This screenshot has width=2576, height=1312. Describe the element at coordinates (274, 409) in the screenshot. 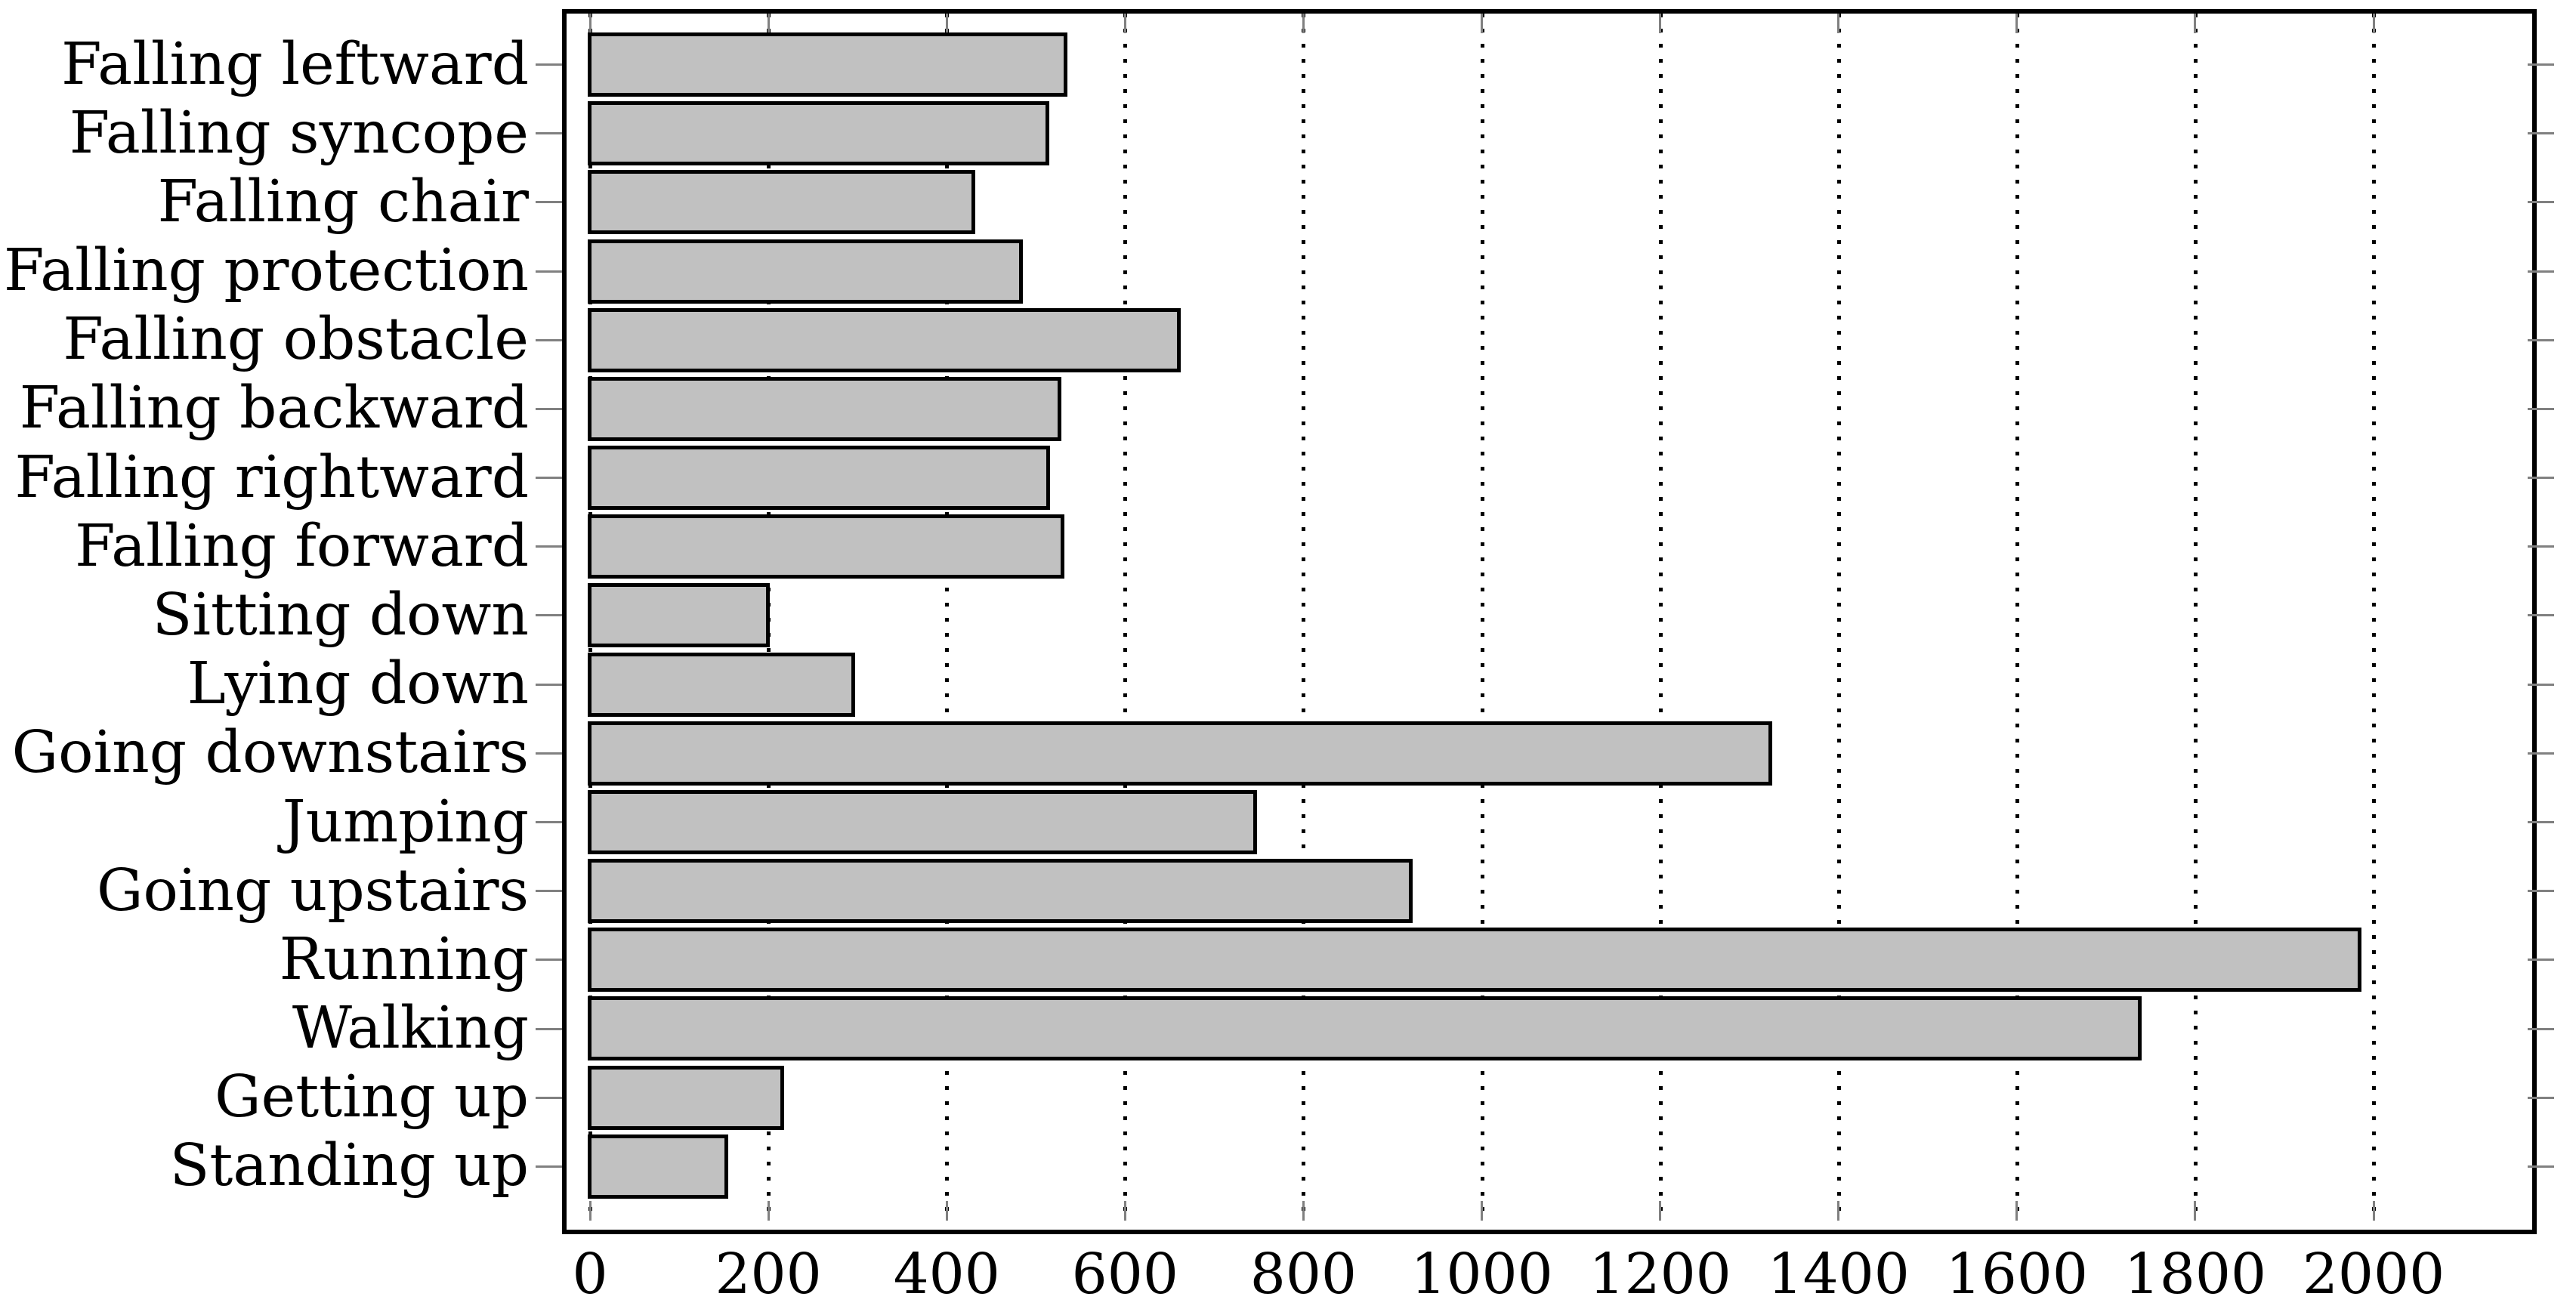

I see `y-label-falling-backward: Falling backward` at that location.